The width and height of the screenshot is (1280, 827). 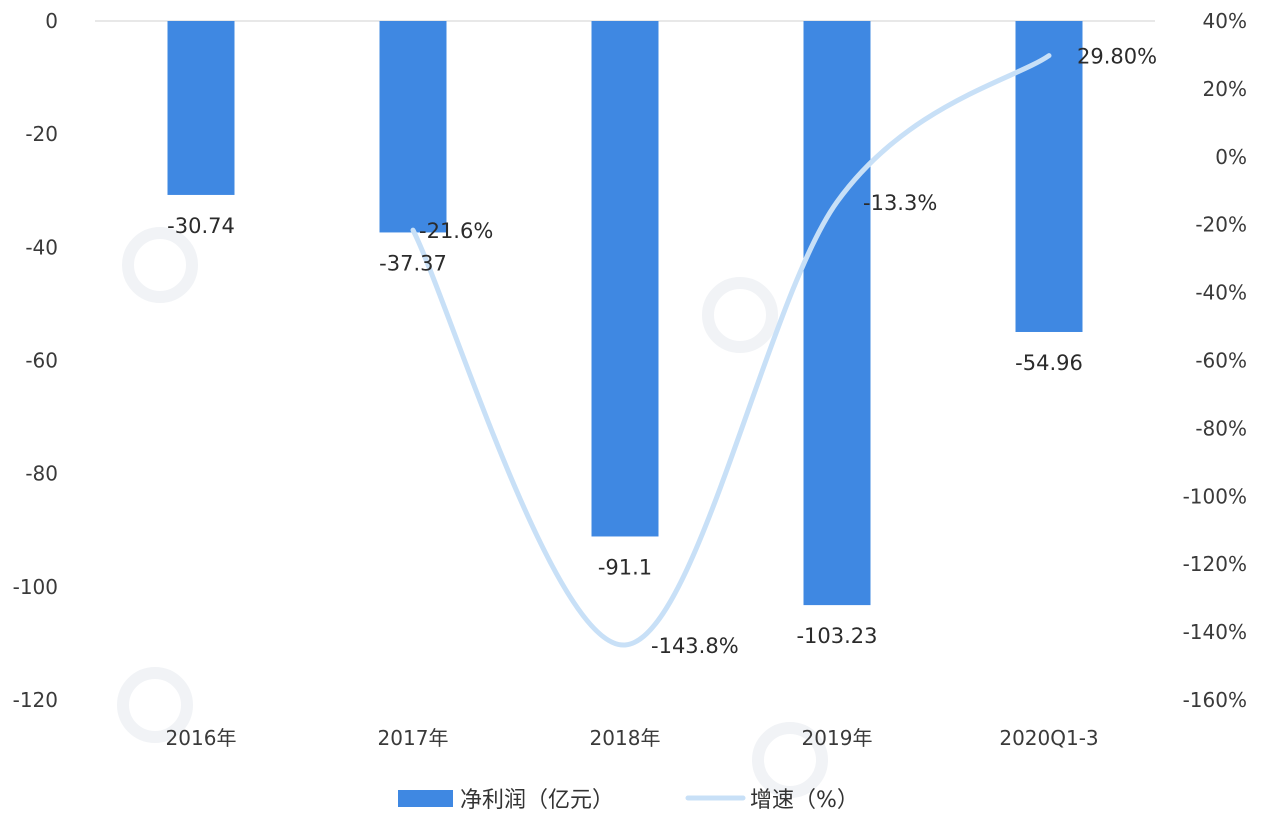 What do you see at coordinates (836, 636) in the screenshot?
I see `bar-data-label: -103.23` at bounding box center [836, 636].